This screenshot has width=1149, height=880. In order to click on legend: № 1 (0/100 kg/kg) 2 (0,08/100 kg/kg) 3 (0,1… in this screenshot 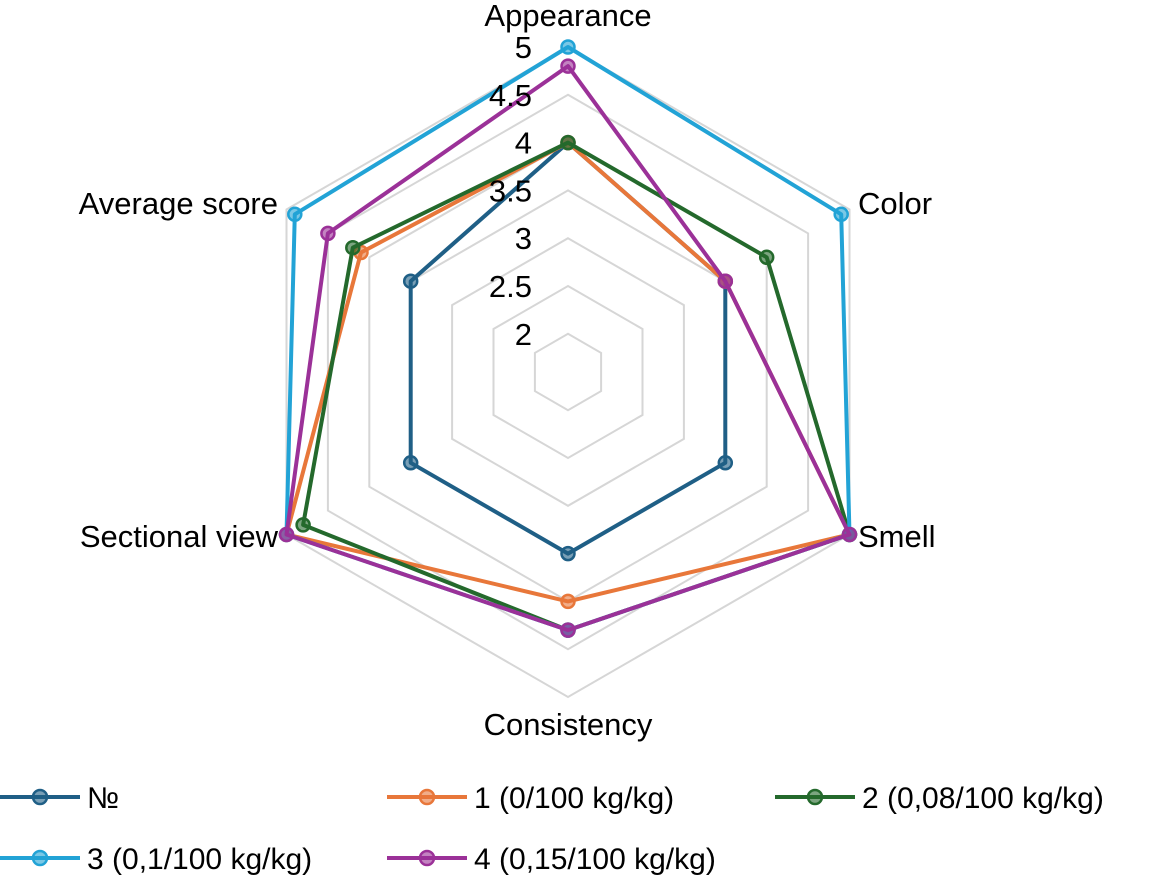, I will do `click(552, 829)`.